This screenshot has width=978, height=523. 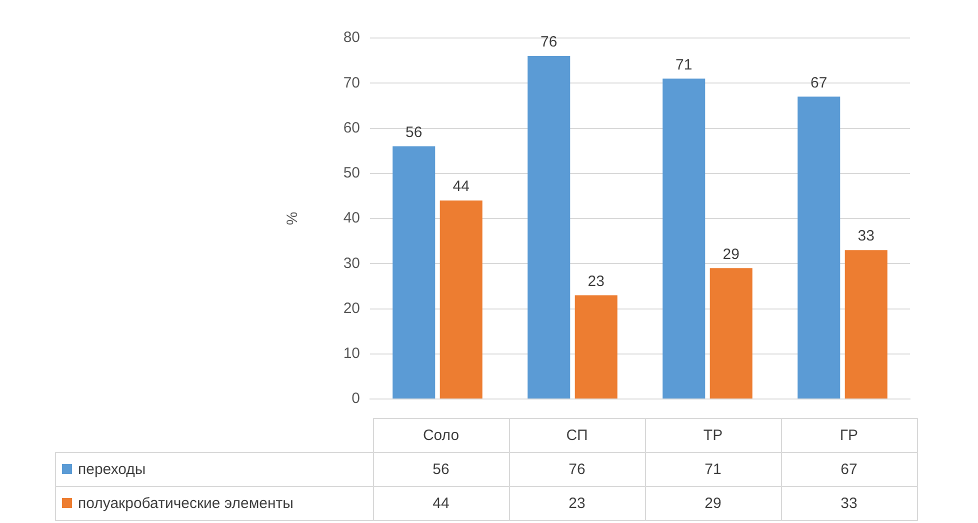 I want to click on y-tick-label: 50, so click(x=351, y=173).